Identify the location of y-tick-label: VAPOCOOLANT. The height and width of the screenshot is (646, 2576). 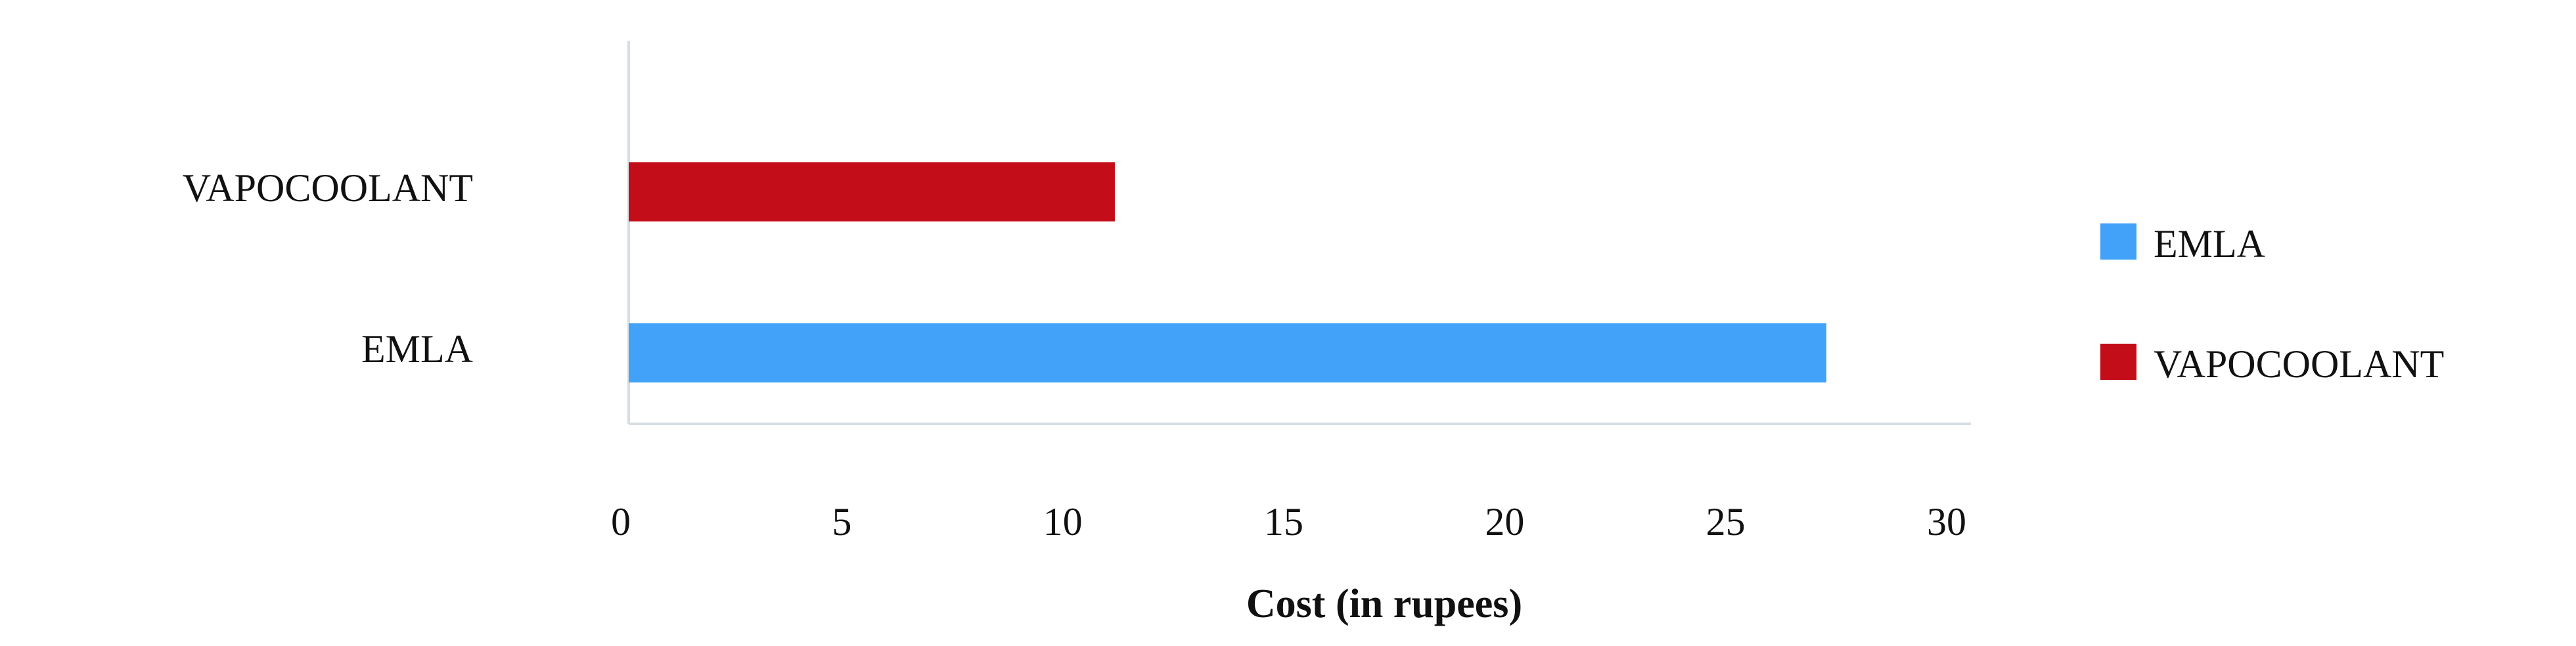
(328, 188).